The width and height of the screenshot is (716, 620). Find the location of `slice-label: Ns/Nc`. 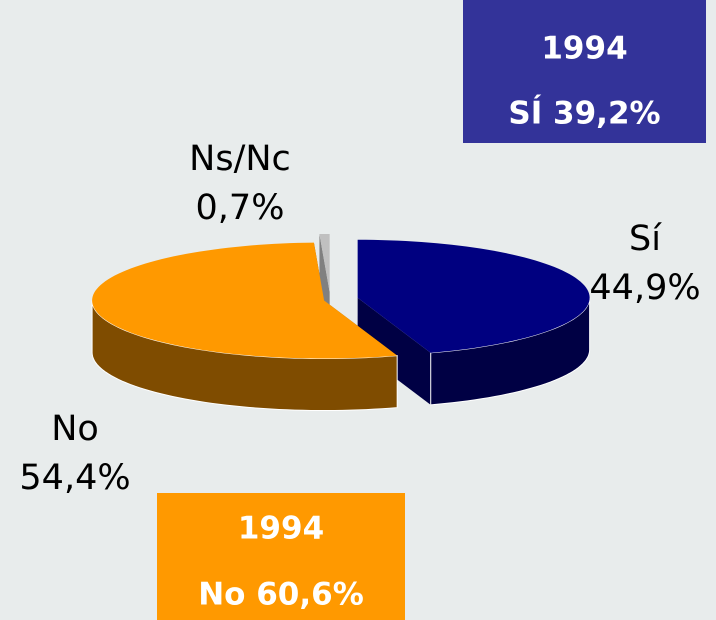

slice-label: Ns/Nc is located at coordinates (240, 159).